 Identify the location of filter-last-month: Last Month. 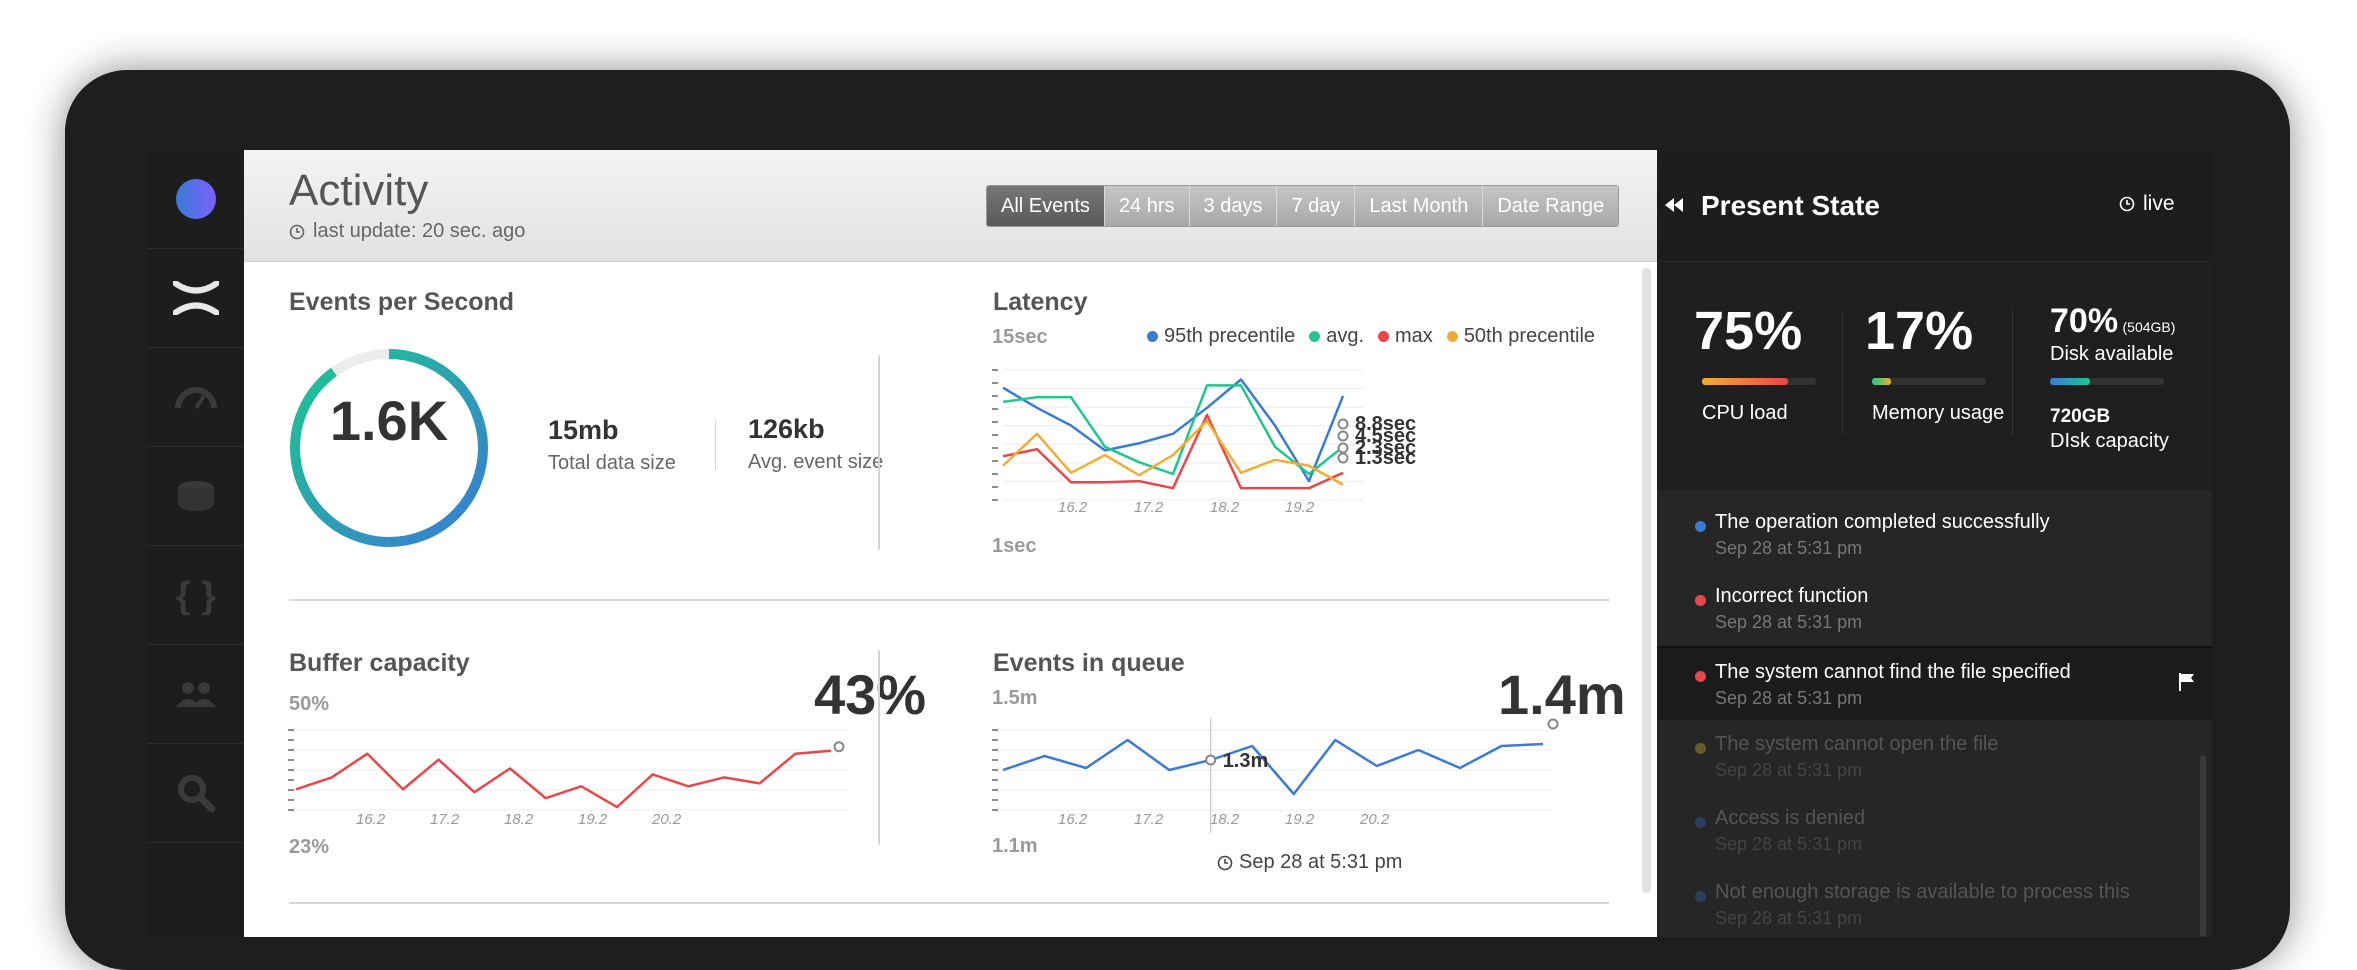
(1418, 206).